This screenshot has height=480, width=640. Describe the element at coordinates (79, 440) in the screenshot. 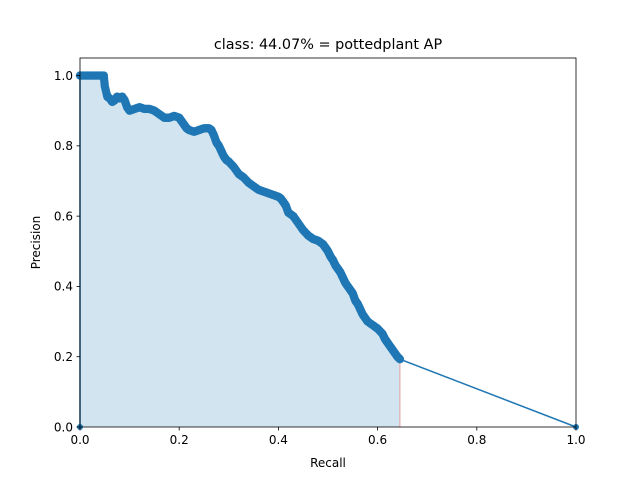

I see `x-tick-label: 0.0` at that location.